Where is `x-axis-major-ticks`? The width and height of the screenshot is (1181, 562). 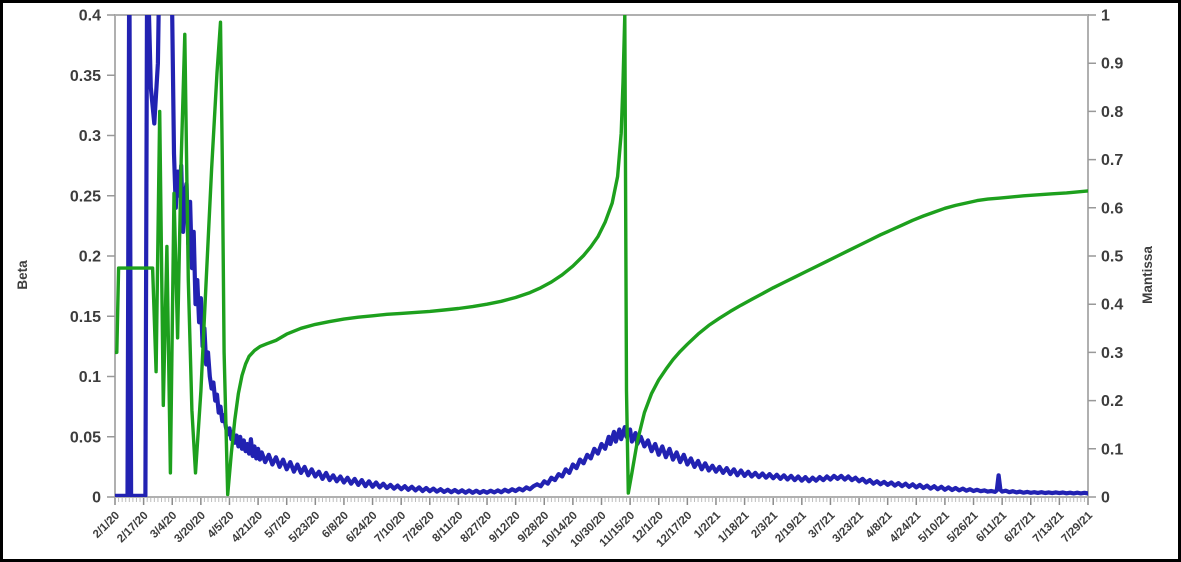 x-axis-major-ticks is located at coordinates (601, 501).